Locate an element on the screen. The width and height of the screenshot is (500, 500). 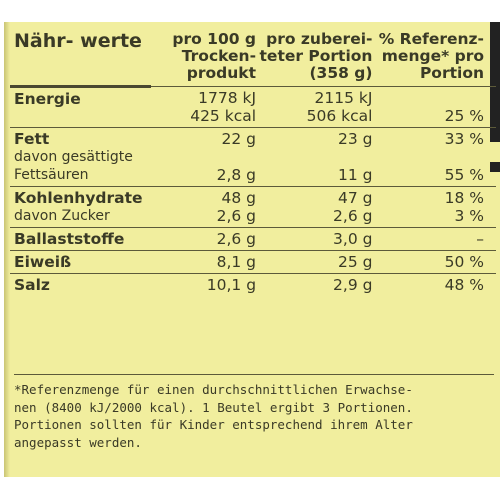
header-per-portion: pro zuberei- teter Portion (358 g) is located at coordinates (314, 58).